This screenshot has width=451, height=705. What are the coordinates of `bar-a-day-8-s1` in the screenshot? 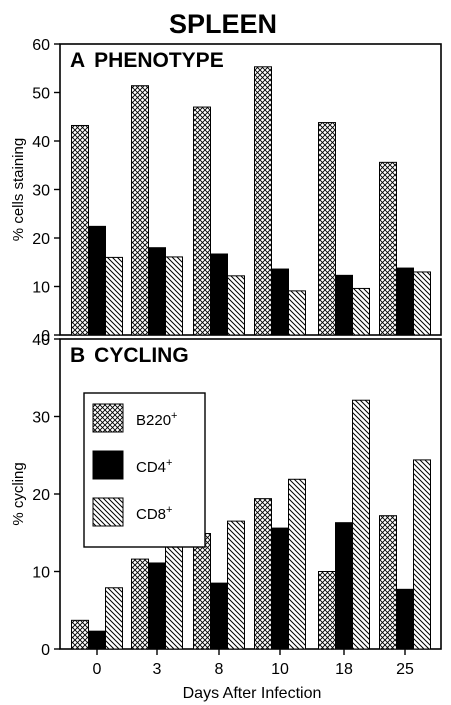 It's located at (219, 294).